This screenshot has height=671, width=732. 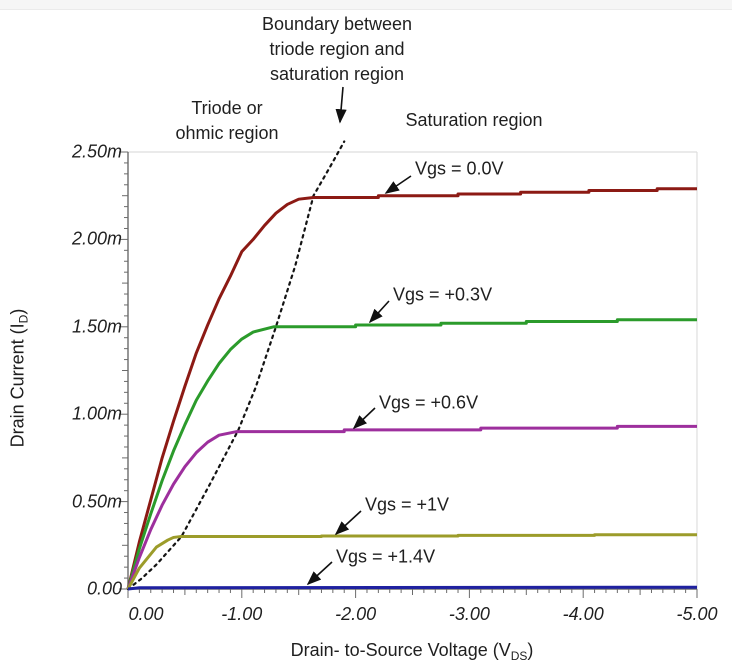 I want to click on y-axis-title: Drain Current (ID), so click(x=19, y=378).